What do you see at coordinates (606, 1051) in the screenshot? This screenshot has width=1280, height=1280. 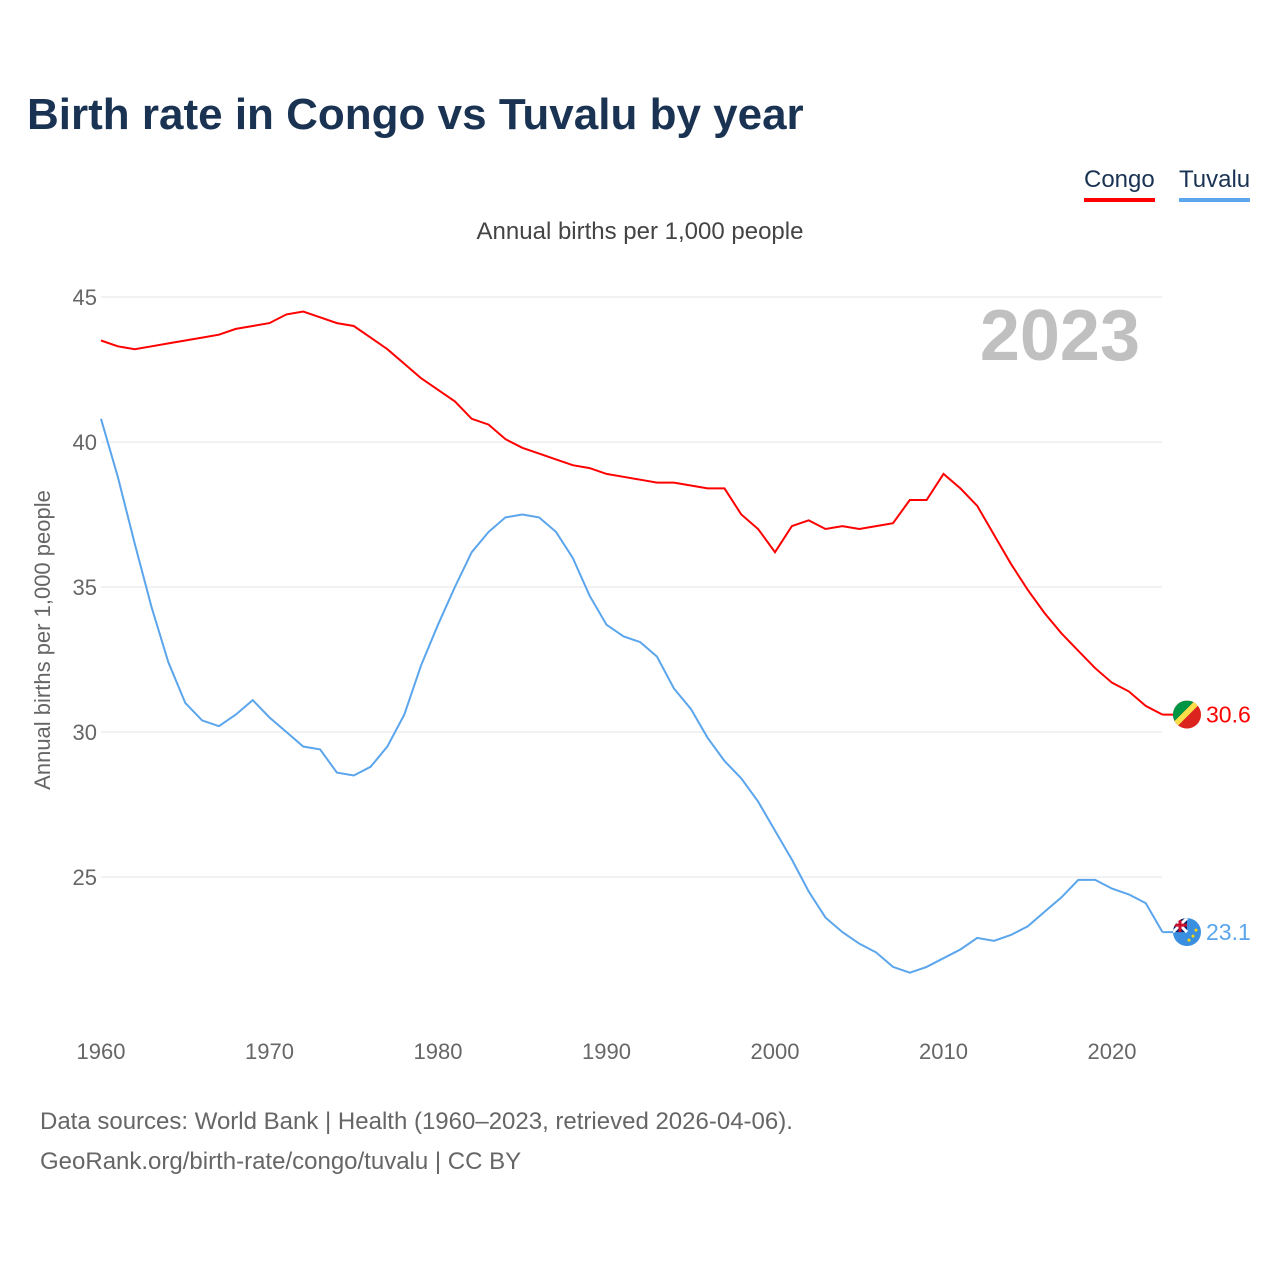 I see `x-tick-label: 1990` at bounding box center [606, 1051].